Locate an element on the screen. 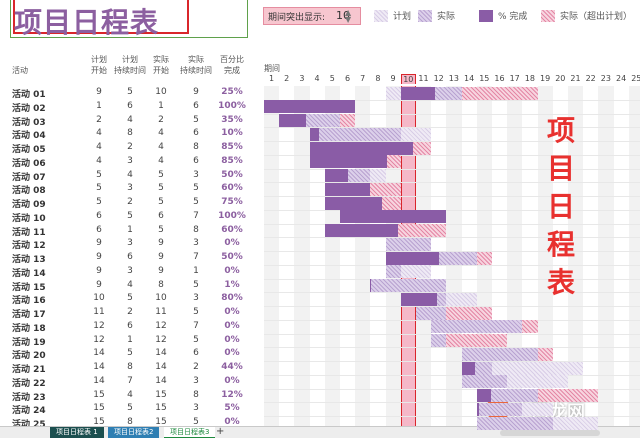 Image resolution: width=640 pixels, height=438 pixels. pct-complete-value: 100% is located at coordinates (232, 105).